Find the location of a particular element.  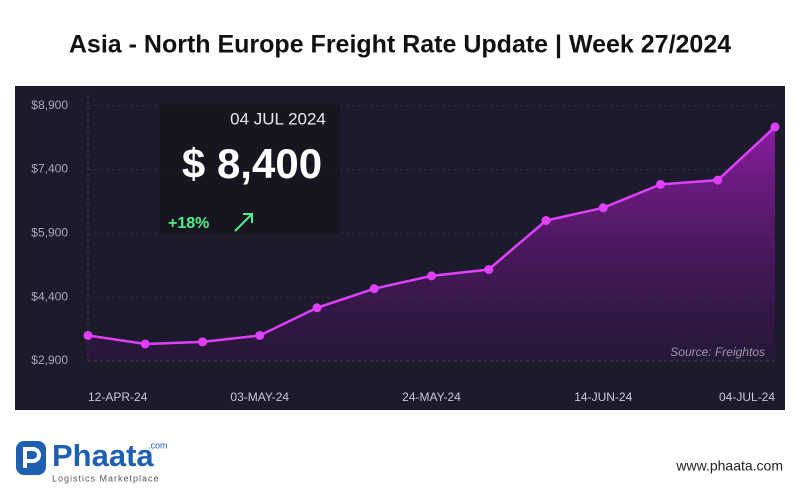

callout-box is located at coordinates (250, 169).